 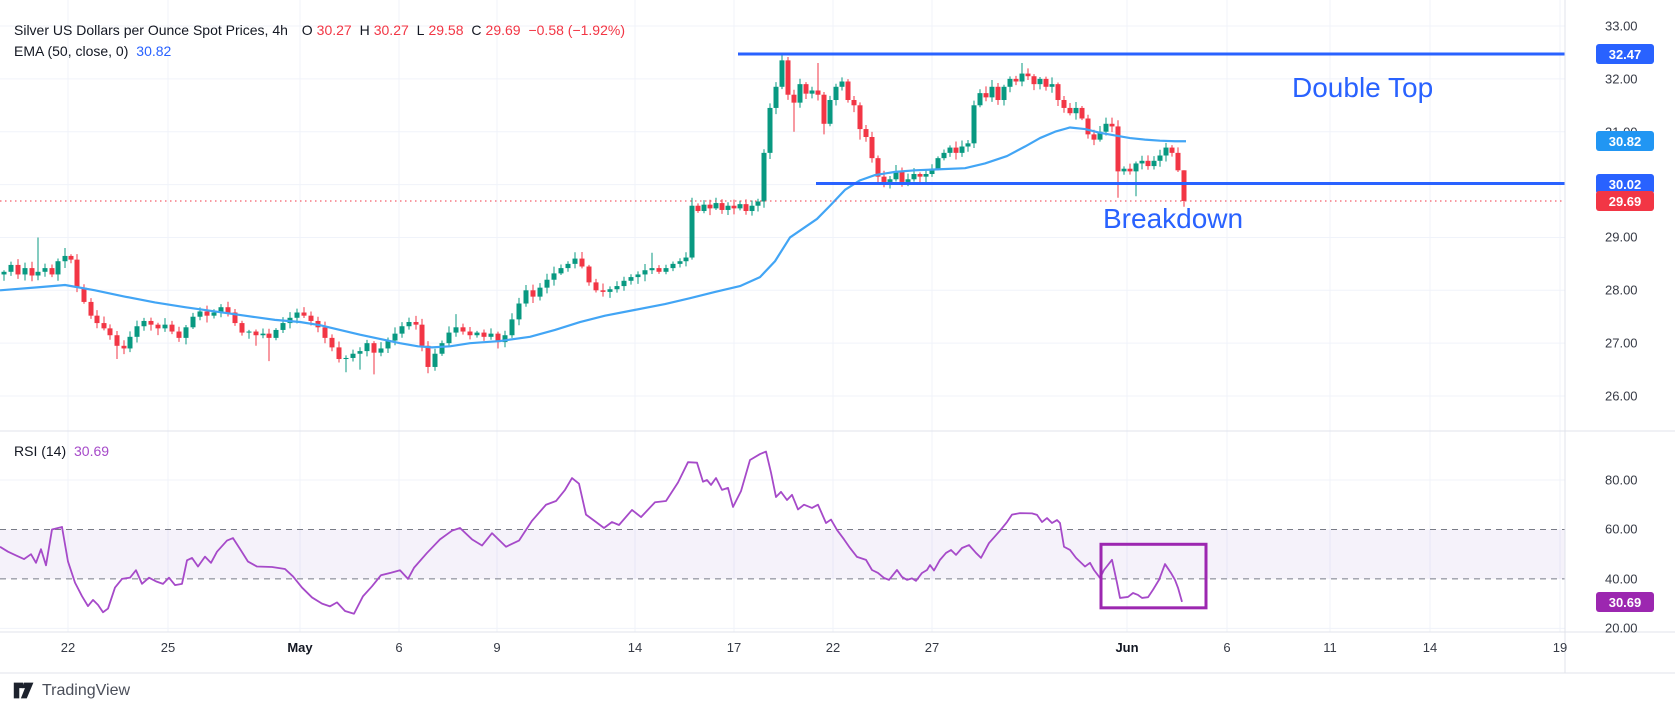 I want to click on time-tick-label: 11, so click(x=1330, y=647).